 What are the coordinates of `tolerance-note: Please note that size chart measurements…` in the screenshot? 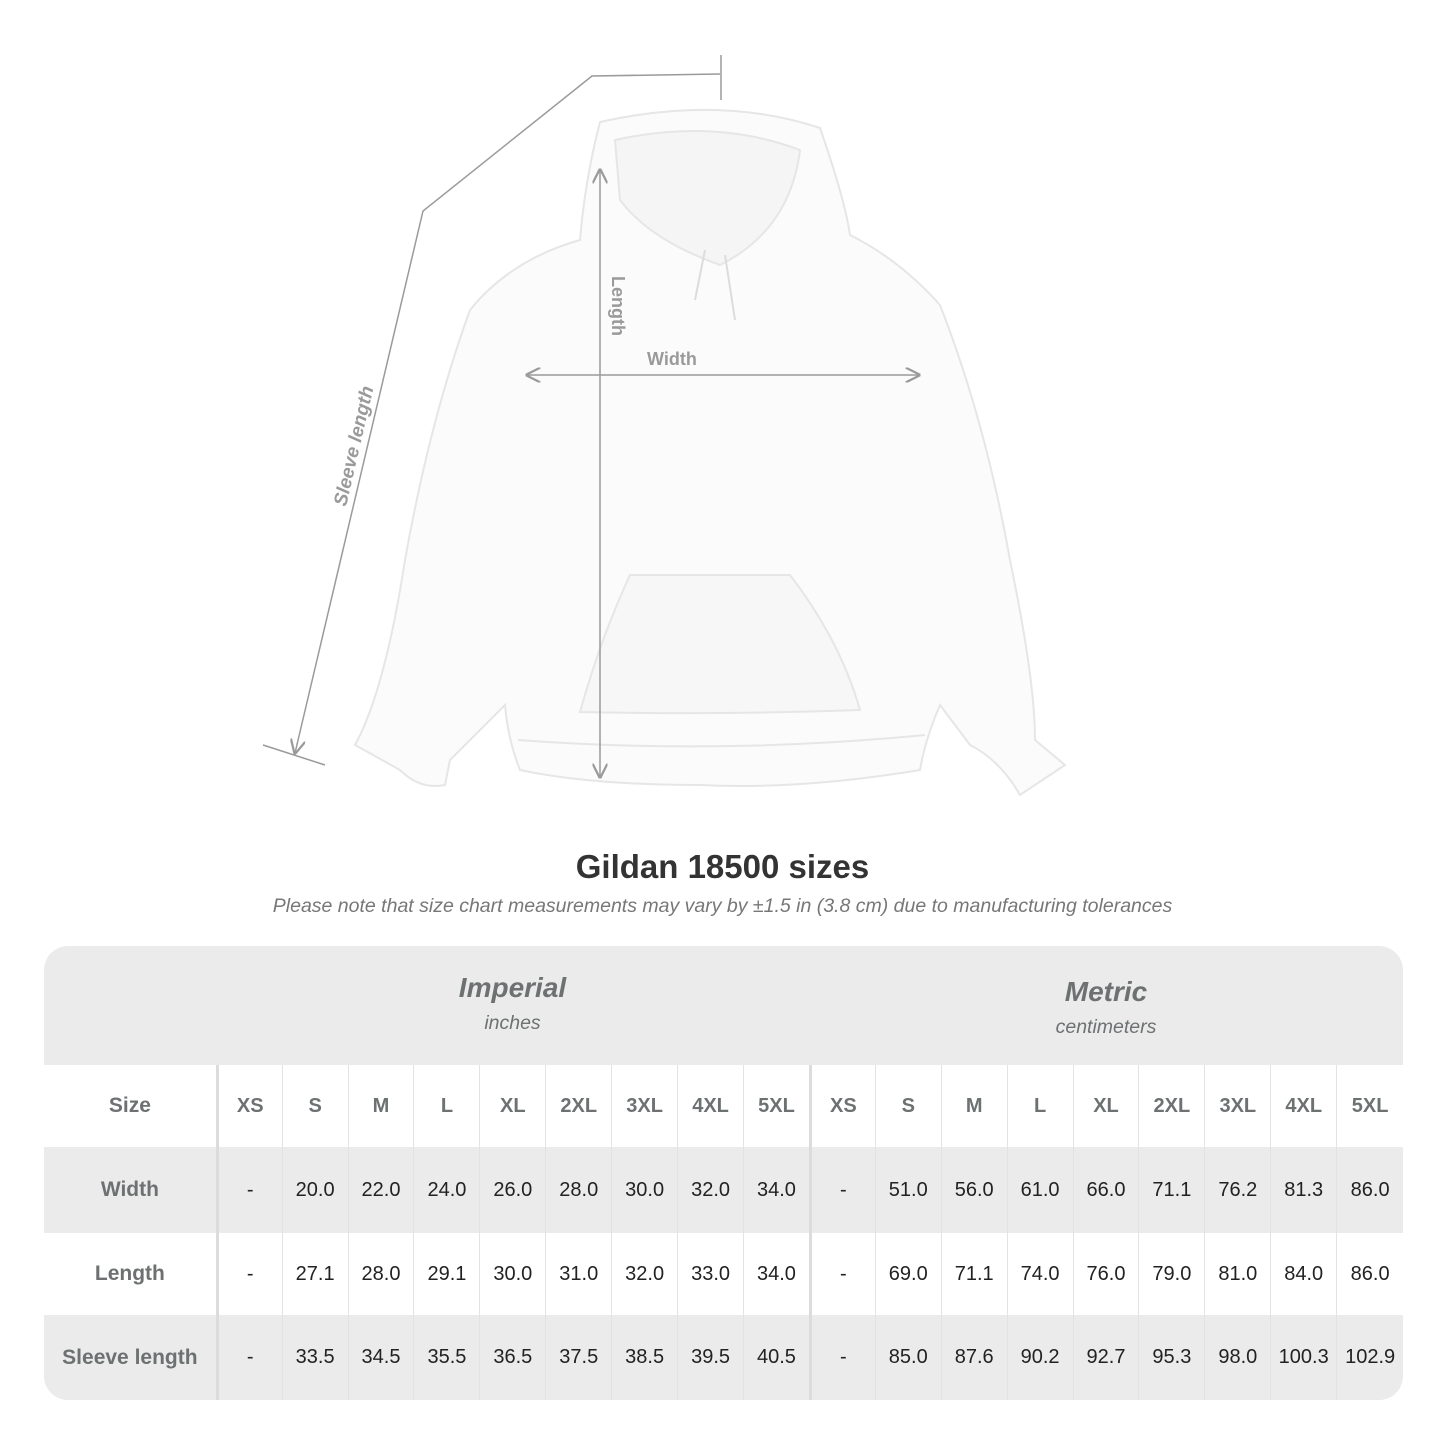 It's located at (722, 906).